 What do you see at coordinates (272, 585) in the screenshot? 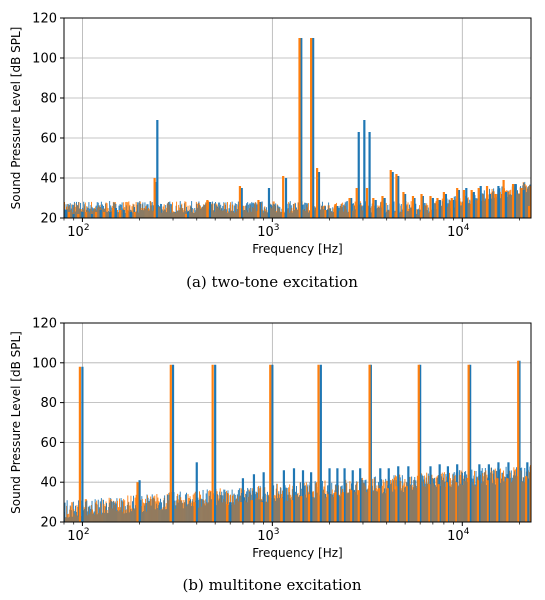
I see `chart-caption: (b) multitone excitation` at bounding box center [272, 585].